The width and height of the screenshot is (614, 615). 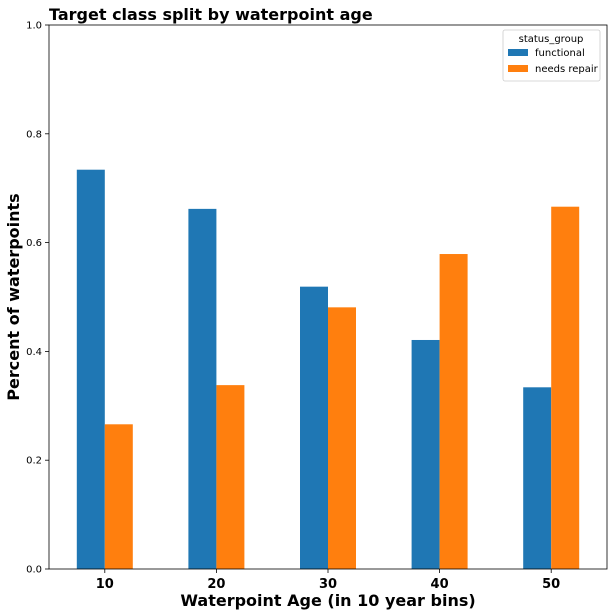 What do you see at coordinates (37, 298) in the screenshot?
I see `y-axis: 0.0 0.2 0.4 0.6 0.8 1.0` at bounding box center [37, 298].